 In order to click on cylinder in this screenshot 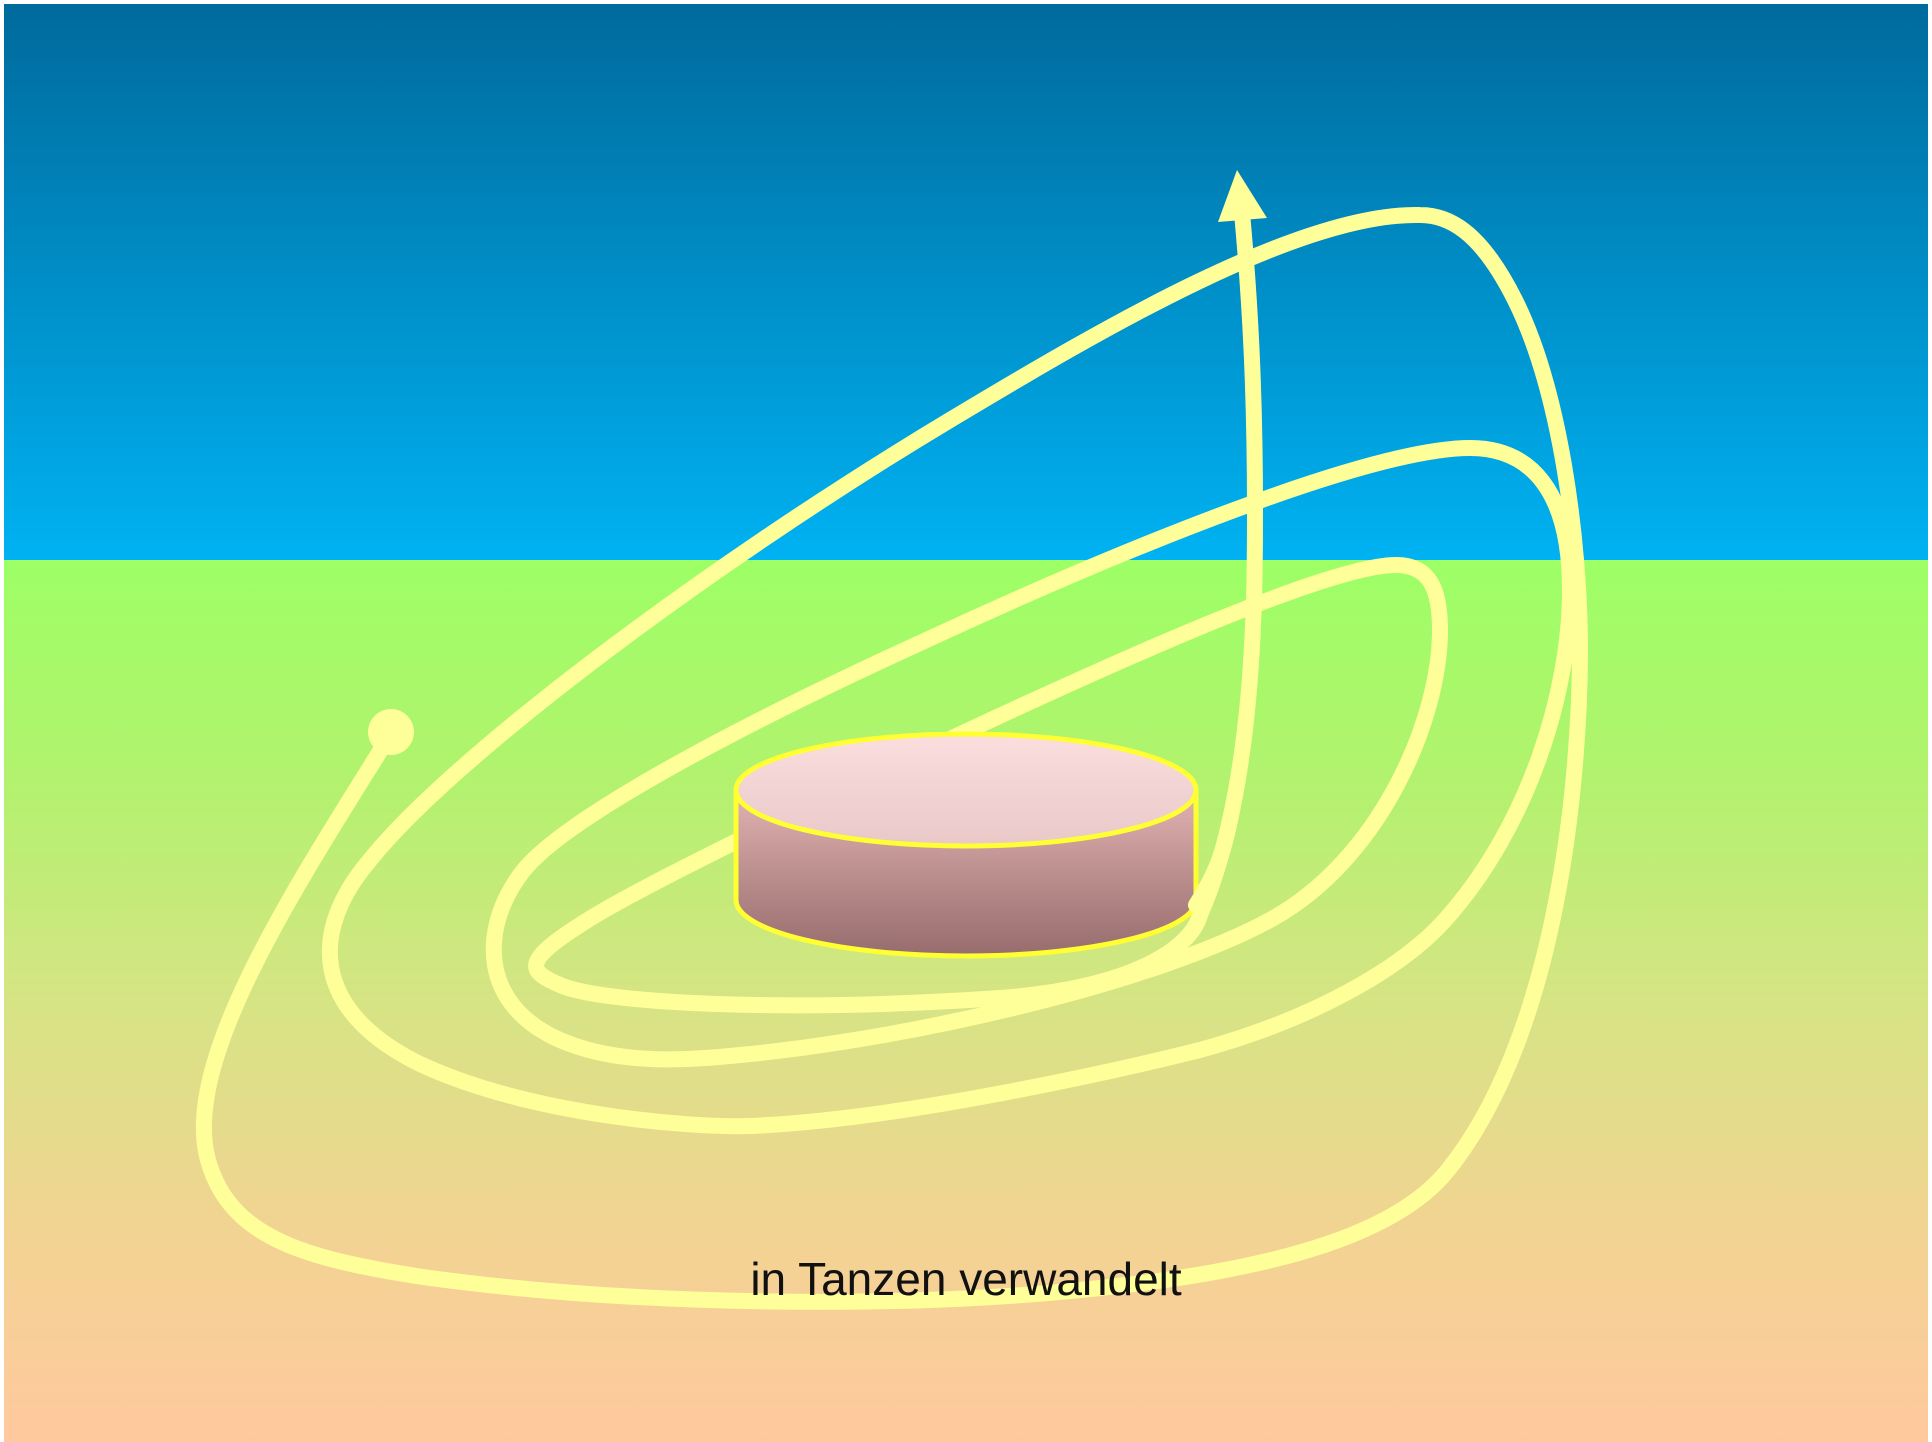, I will do `click(966, 845)`.